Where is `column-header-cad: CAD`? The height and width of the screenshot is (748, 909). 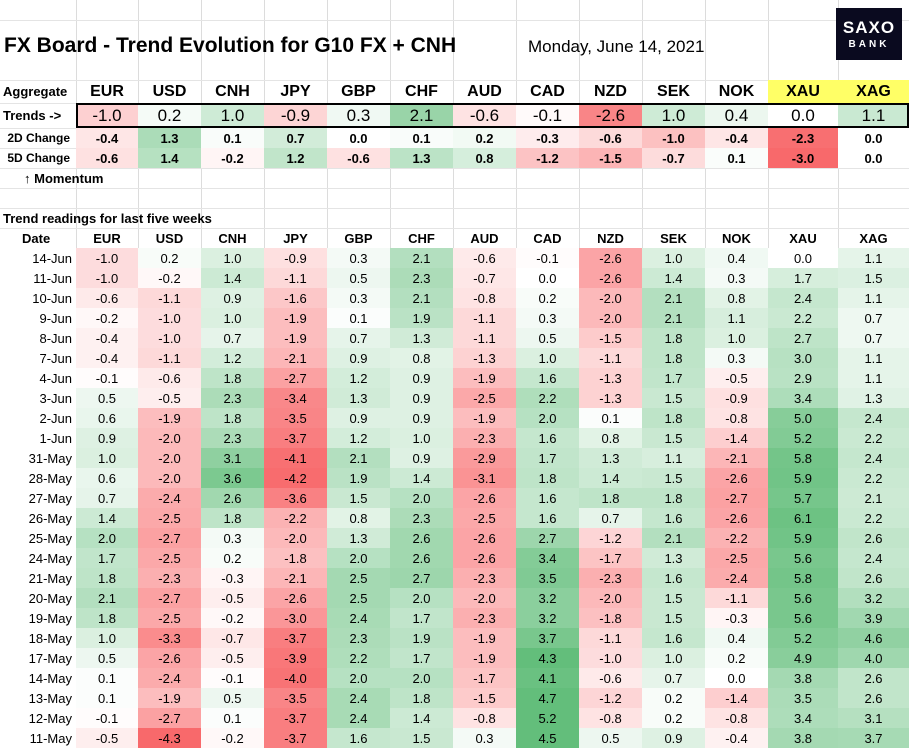
column-header-cad: CAD is located at coordinates (547, 238).